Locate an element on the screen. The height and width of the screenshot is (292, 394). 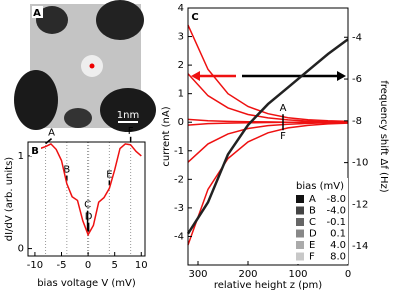
y-axis-label: dI/dV (arb. units) is located at coordinates (9, 199).